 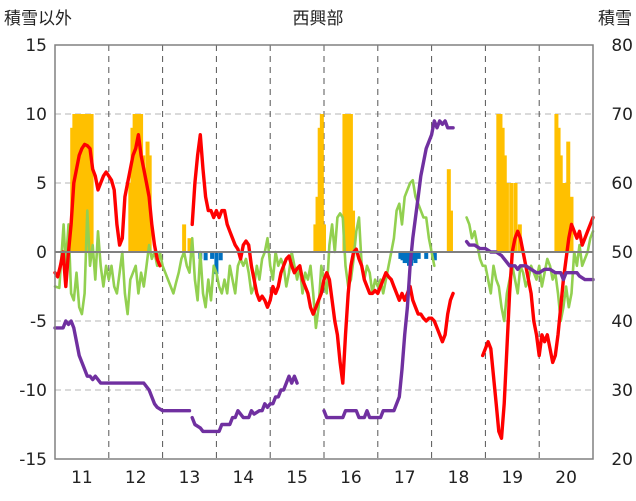 What do you see at coordinates (36, 46) in the screenshot?
I see `left-tick-label: 15` at bounding box center [36, 46].